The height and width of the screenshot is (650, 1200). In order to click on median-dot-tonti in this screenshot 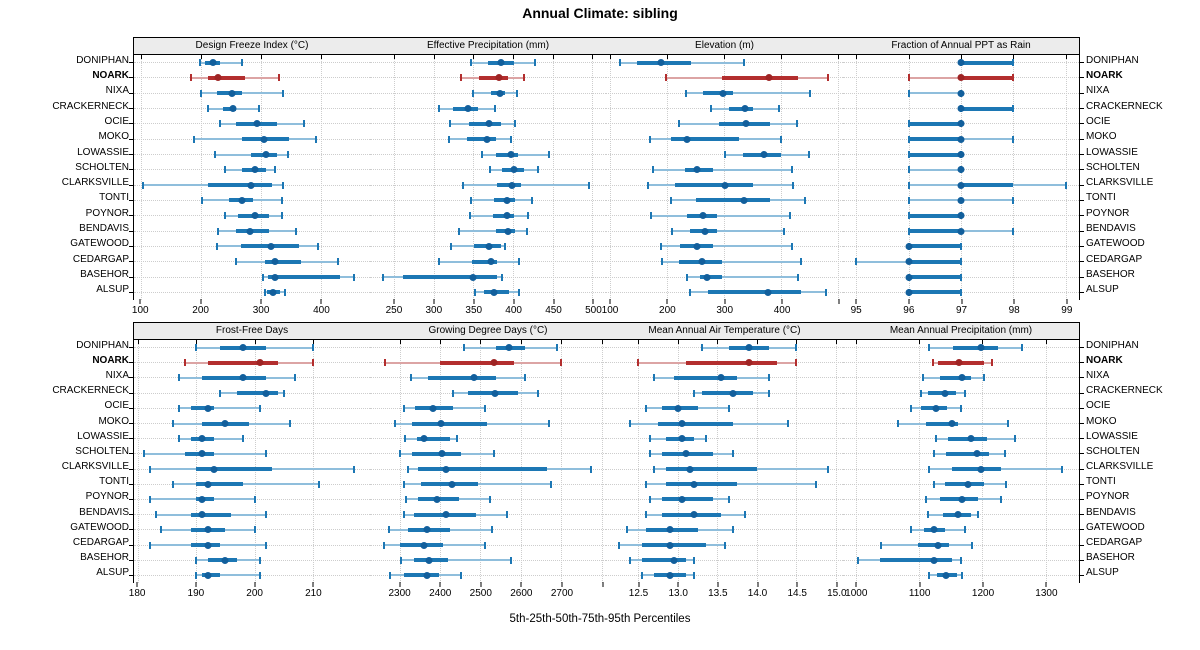, I will do `click(208, 484)`.